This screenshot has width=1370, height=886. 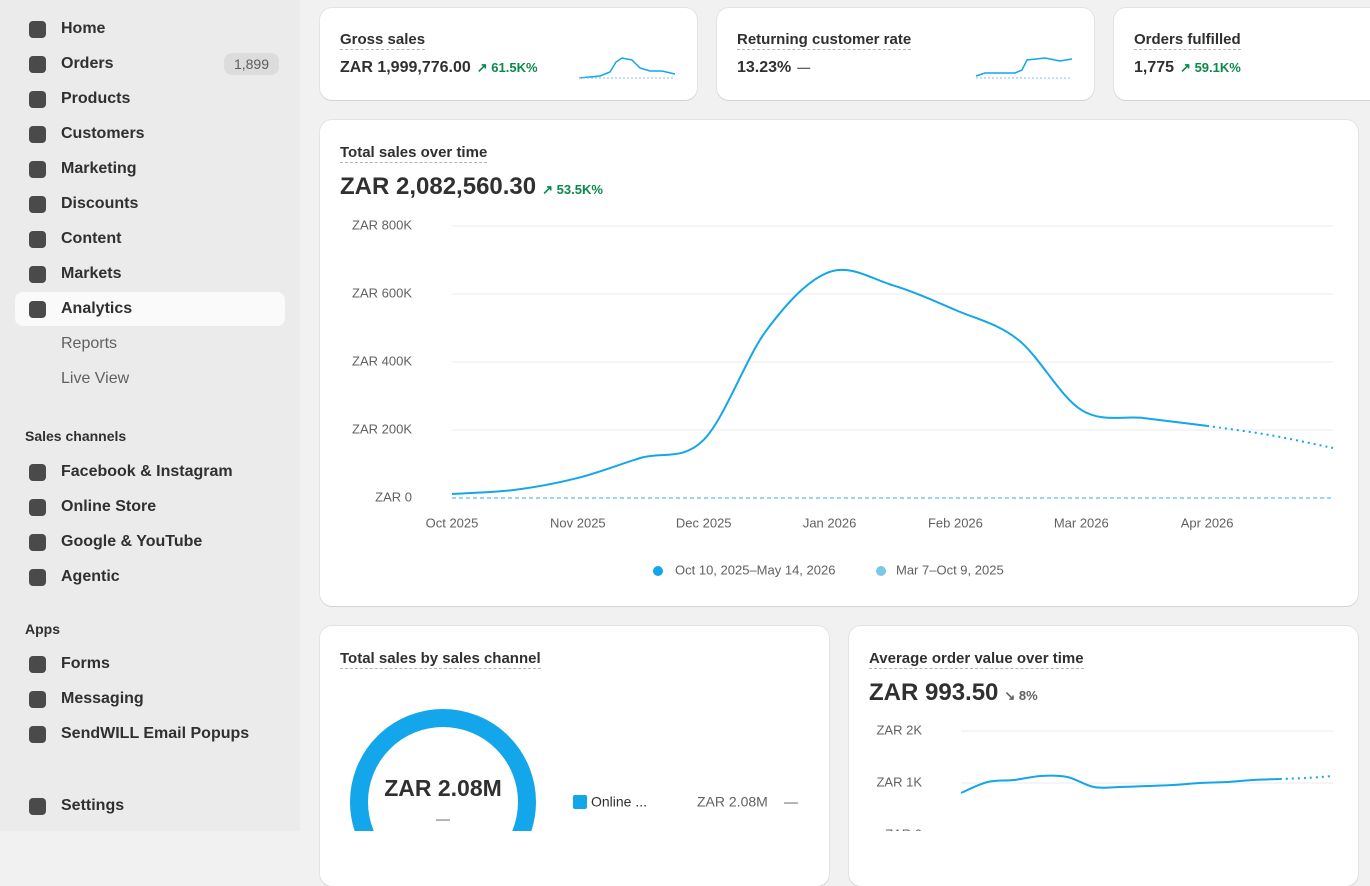 I want to click on chart-total: ZAR 2,082,560.30 ↗ 53.5K%, so click(x=471, y=187).